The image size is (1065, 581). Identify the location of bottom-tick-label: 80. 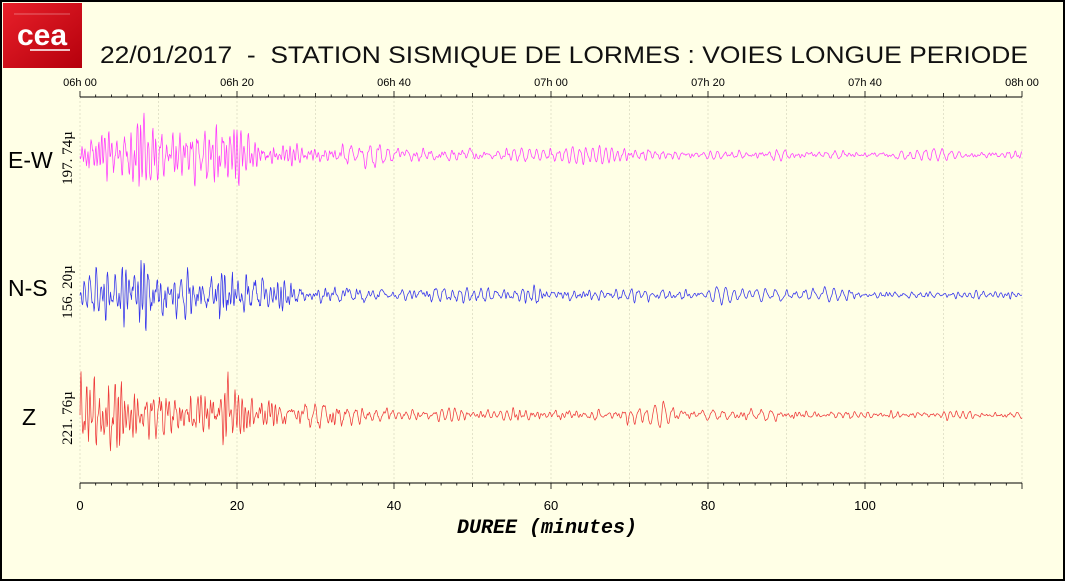
(708, 505).